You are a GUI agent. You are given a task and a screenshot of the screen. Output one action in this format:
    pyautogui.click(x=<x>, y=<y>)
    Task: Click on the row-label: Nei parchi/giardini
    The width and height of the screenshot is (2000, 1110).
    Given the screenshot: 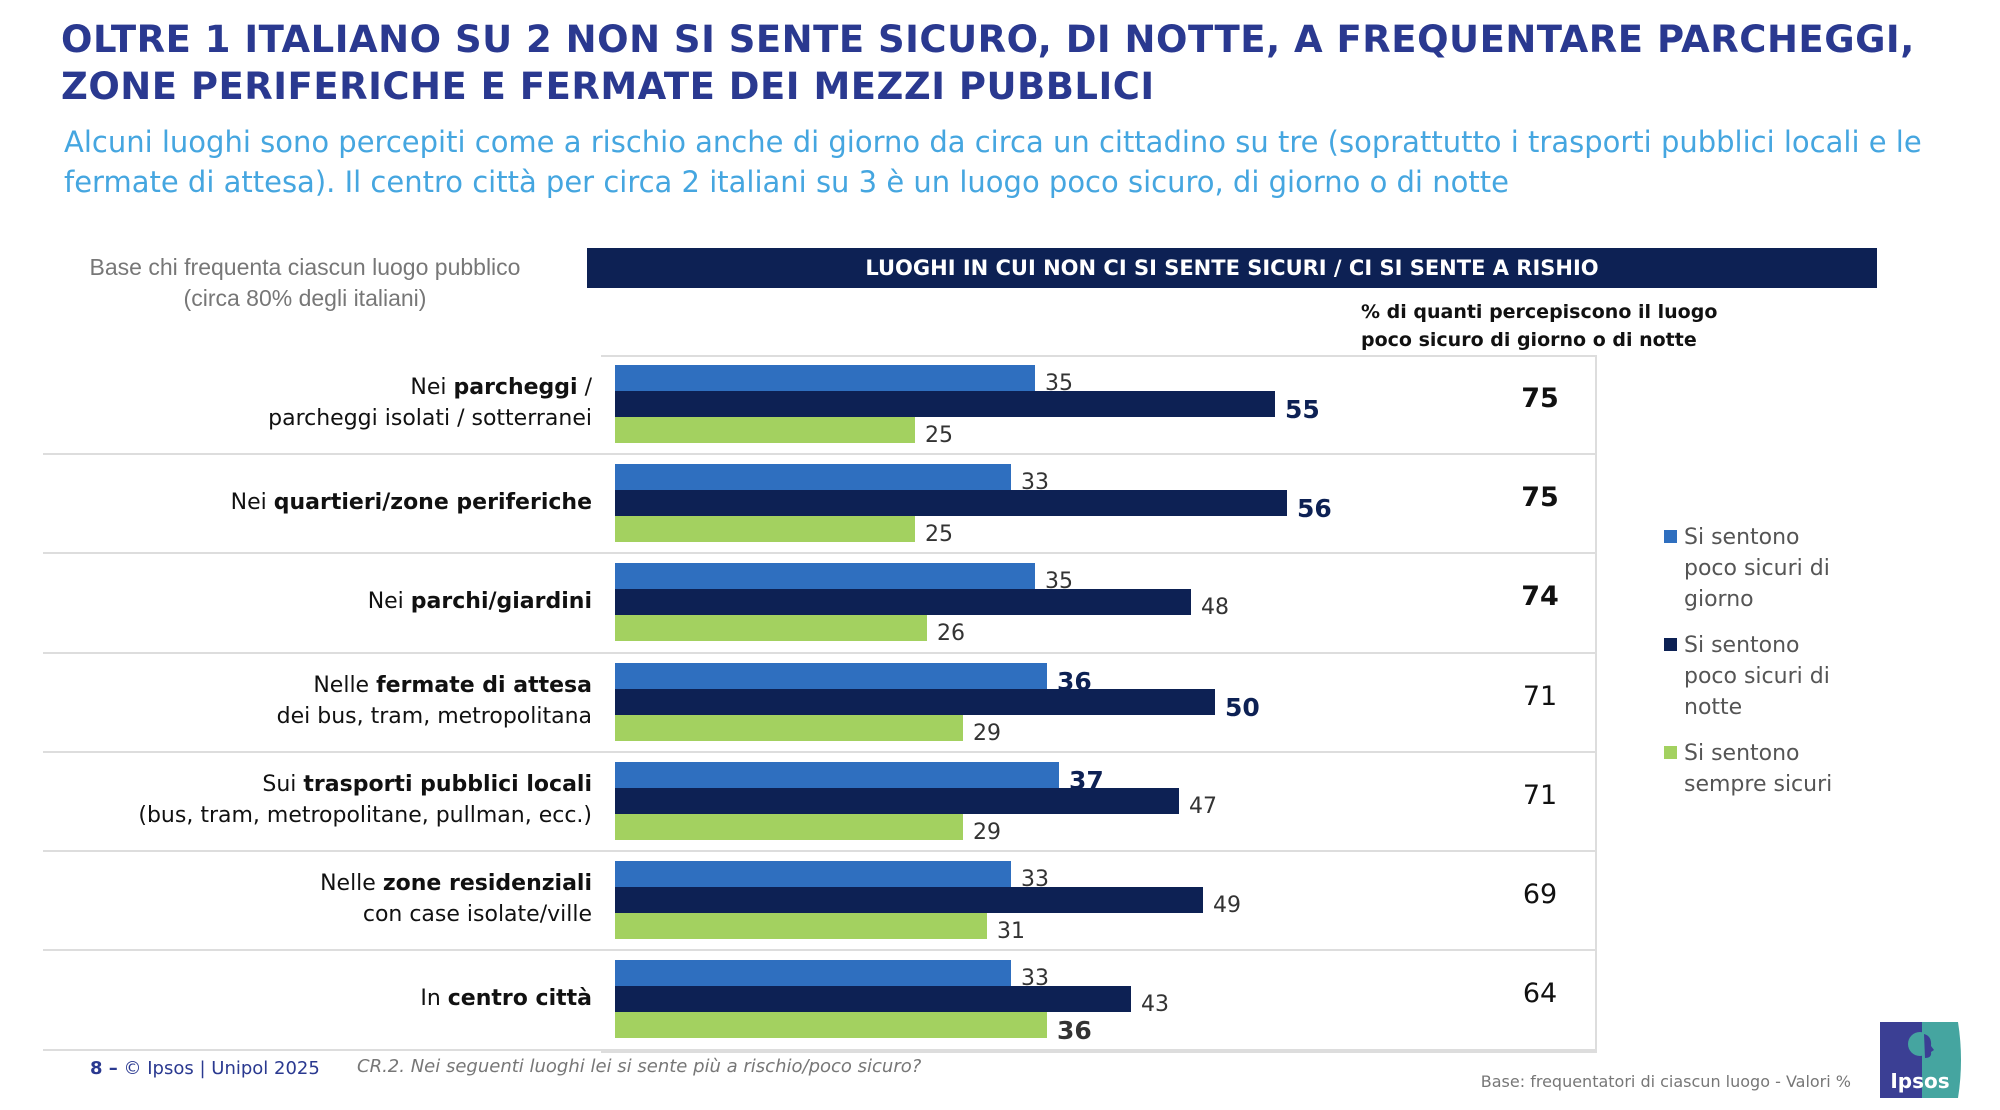 What is the action you would take?
    pyautogui.click(x=480, y=601)
    